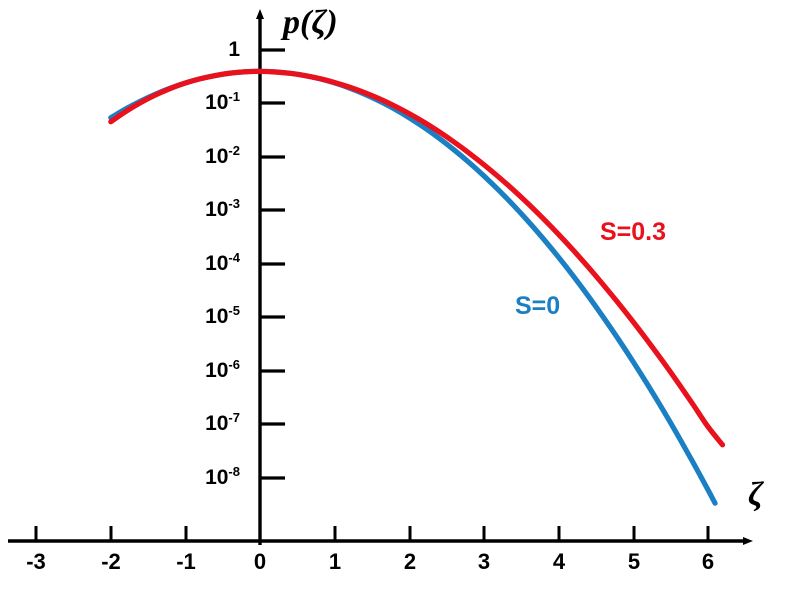 The height and width of the screenshot is (600, 792). I want to click on series-label-s-zero-point-three: S=0.3, so click(633, 232).